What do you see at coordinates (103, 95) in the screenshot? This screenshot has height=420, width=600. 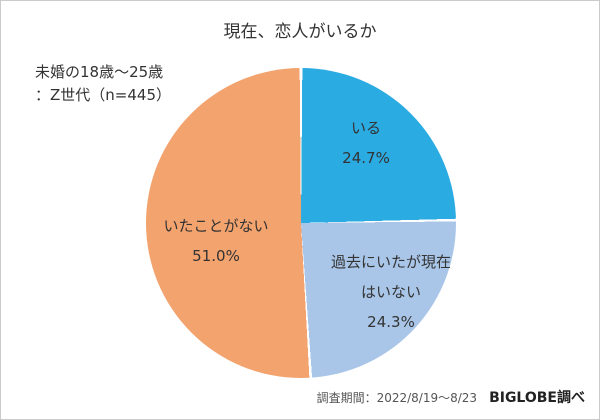 I see `sample-annotation-line2: ：Z世代（n=445）` at bounding box center [103, 95].